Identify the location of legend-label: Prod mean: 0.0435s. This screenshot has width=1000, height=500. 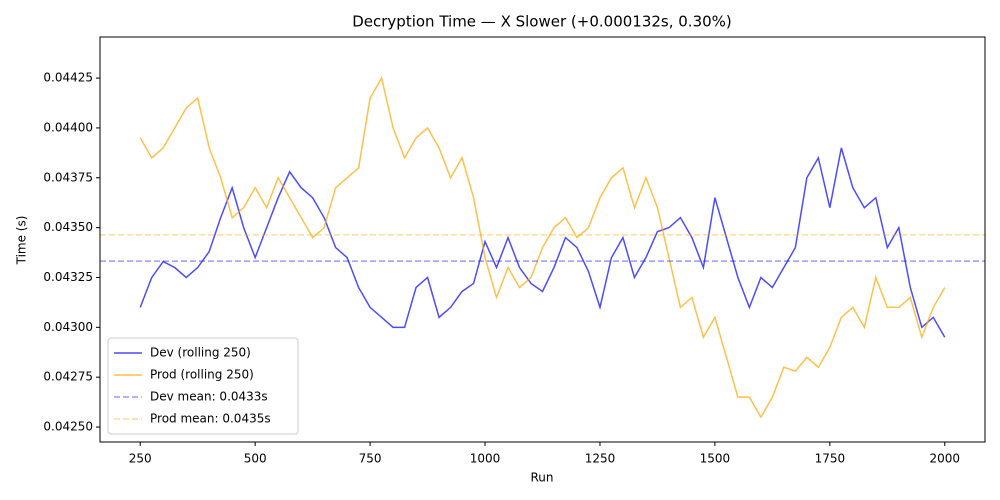
(210, 419).